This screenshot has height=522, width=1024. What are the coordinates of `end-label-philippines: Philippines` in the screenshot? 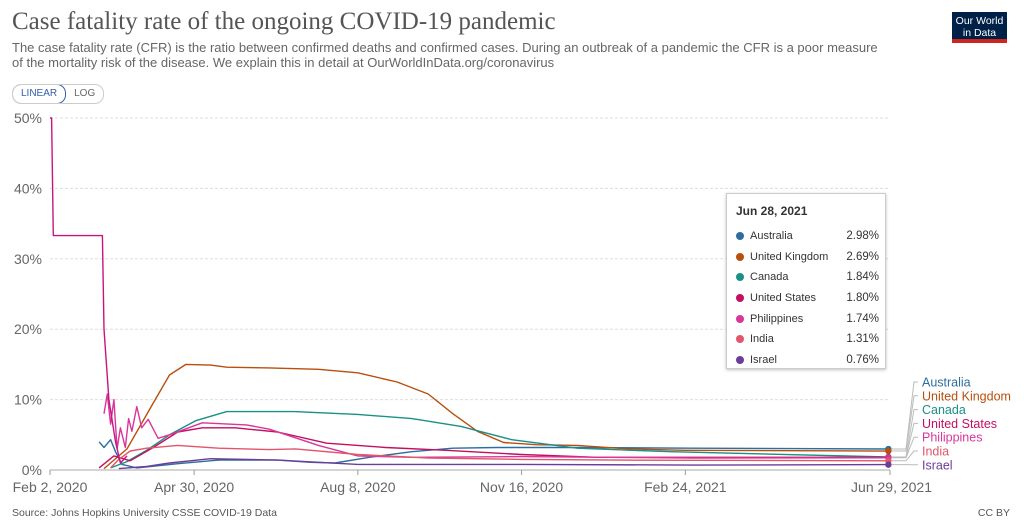 It's located at (952, 438).